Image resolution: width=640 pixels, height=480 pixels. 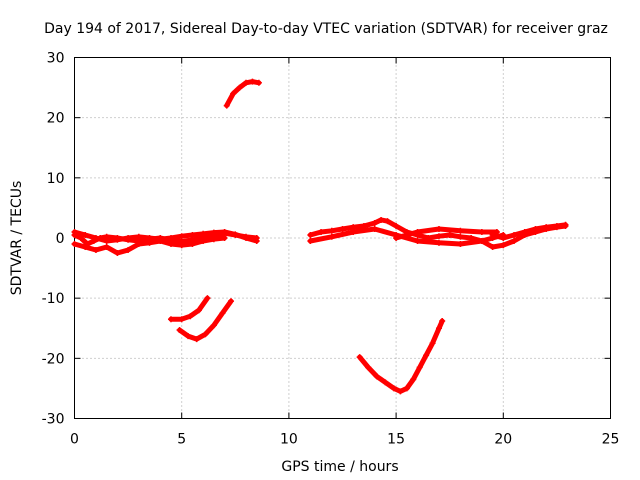 I want to click on x-axis-title: GPS time / hours, so click(x=339, y=467).